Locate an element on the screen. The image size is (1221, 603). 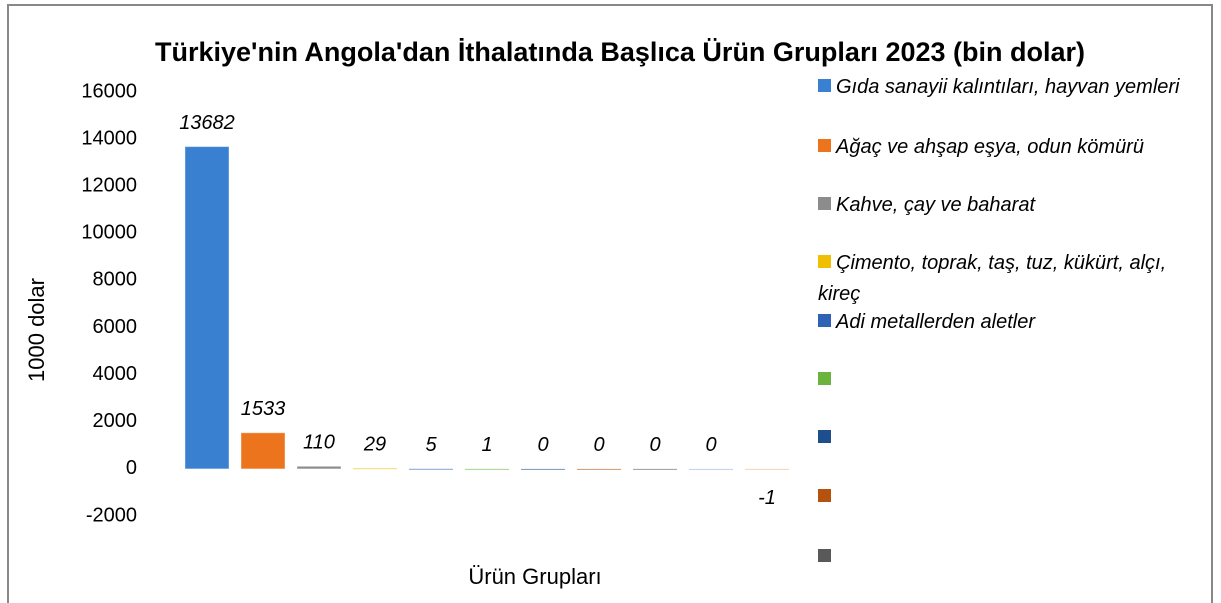
y-tick-label: 14000 is located at coordinates (109, 138).